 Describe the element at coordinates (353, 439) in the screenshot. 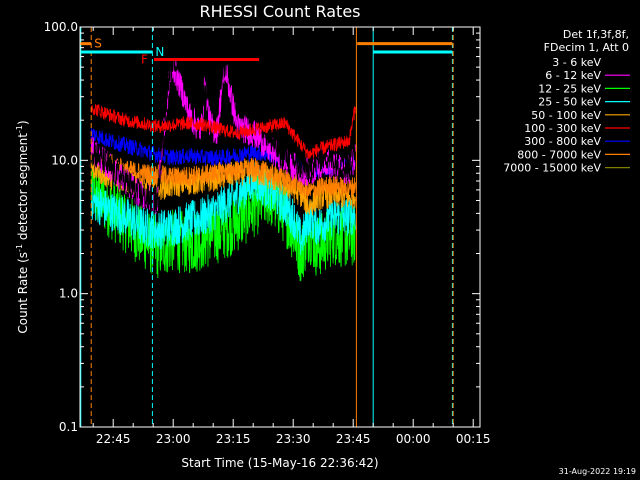

I see `x-tick-label: 23:45` at that location.